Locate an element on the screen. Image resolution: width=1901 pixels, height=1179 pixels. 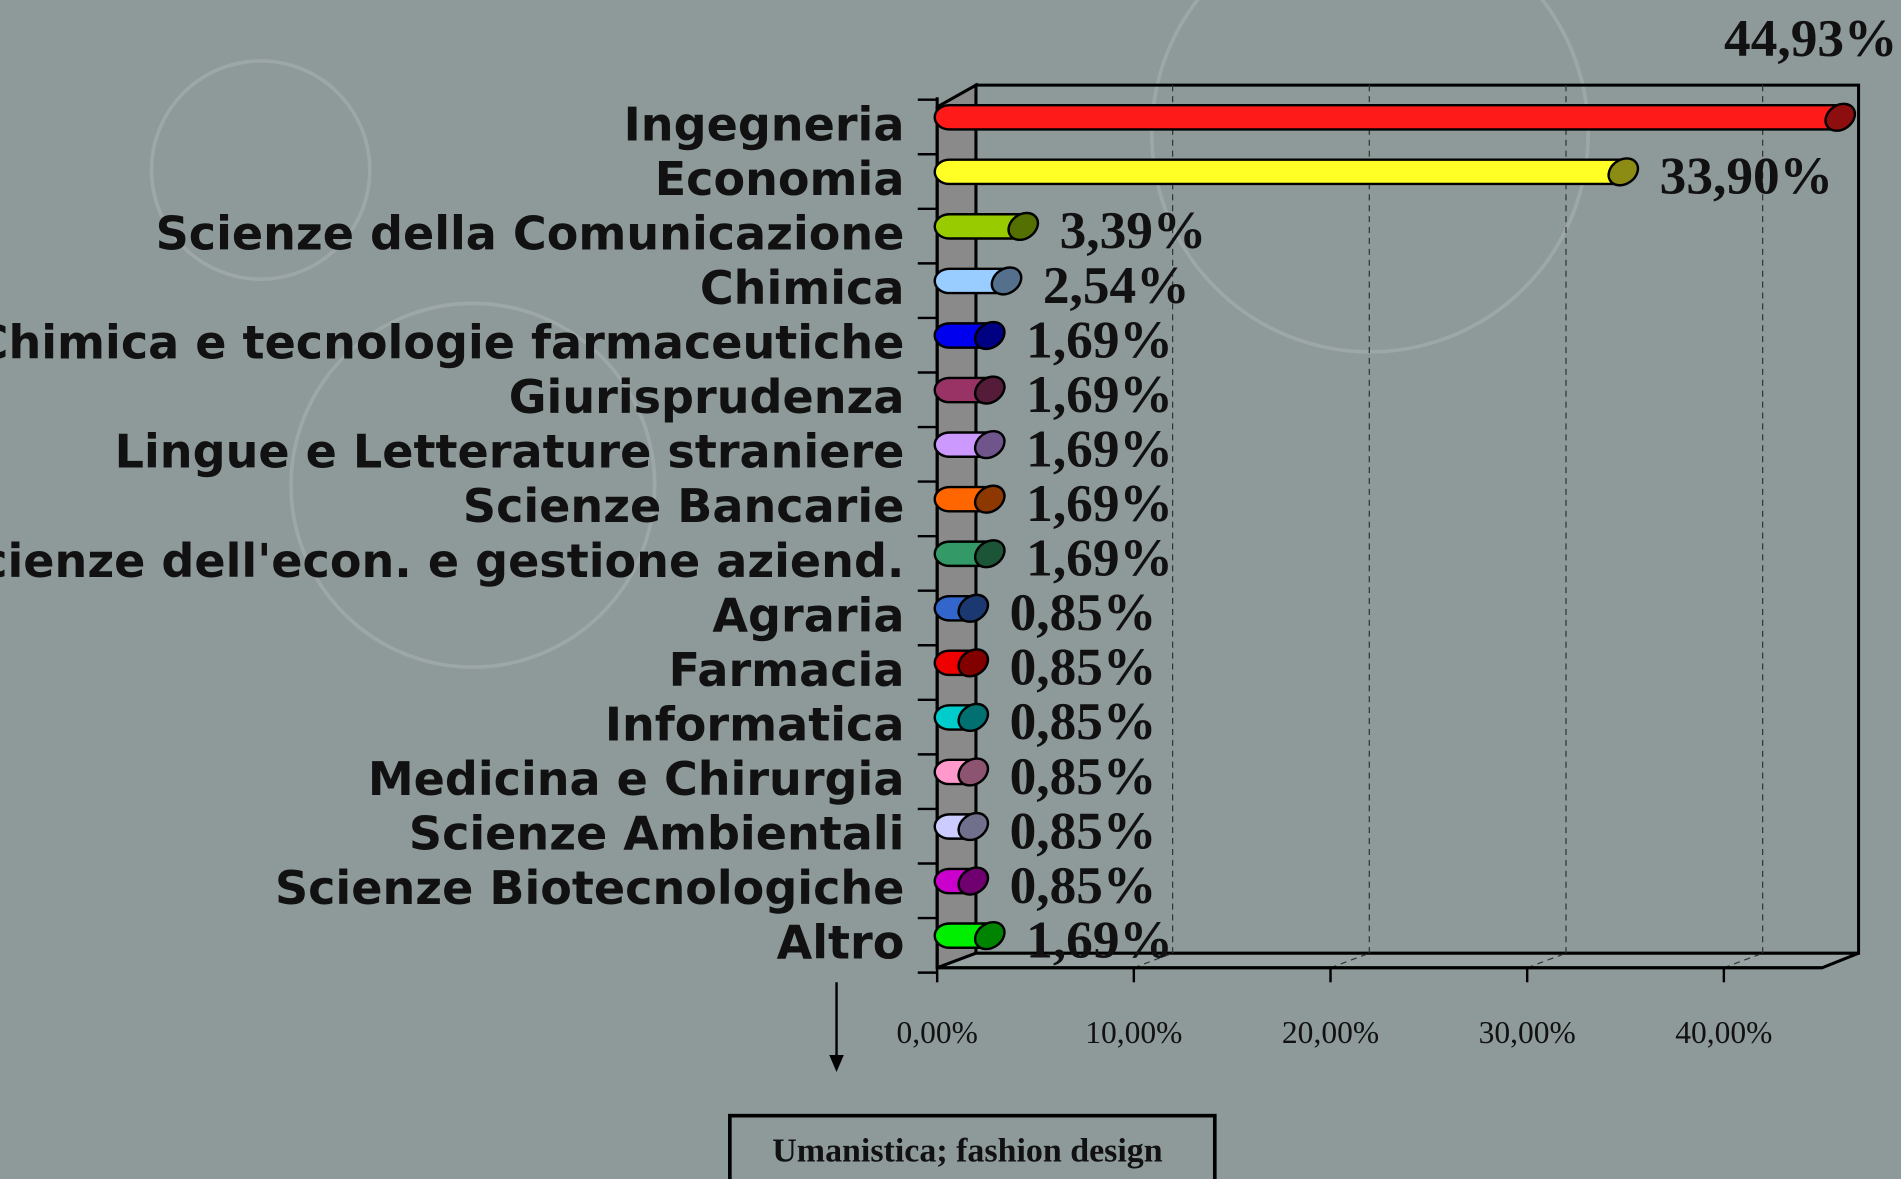
x-tick-label: 40,00% is located at coordinates (1723, 1032).